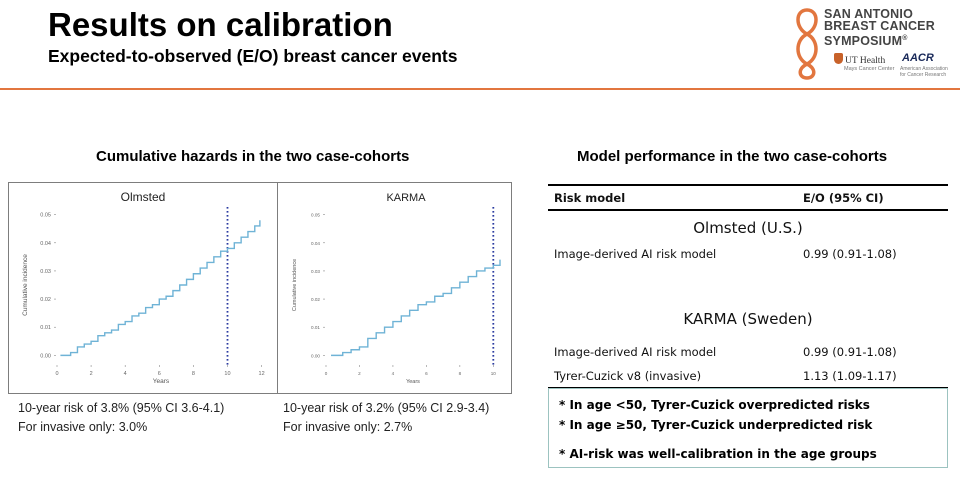 This screenshot has width=960, height=488. What do you see at coordinates (675, 376) in the screenshot?
I see `row-model: Tyrer-Cuzick v8 (invasive)` at bounding box center [675, 376].